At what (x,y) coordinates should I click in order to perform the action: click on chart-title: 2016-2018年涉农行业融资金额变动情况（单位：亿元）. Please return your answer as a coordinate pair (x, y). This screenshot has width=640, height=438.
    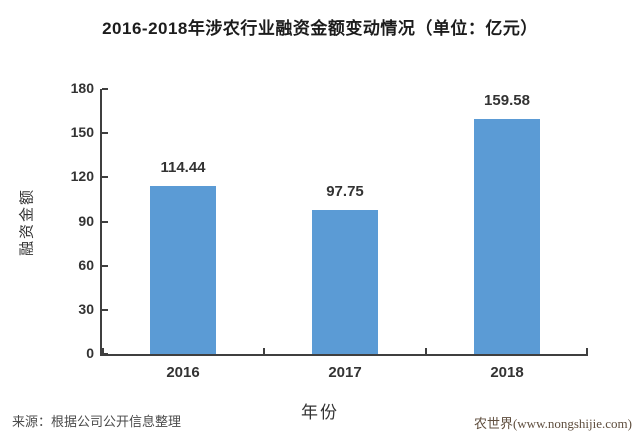
    Looking at the image, I should click on (320, 28).